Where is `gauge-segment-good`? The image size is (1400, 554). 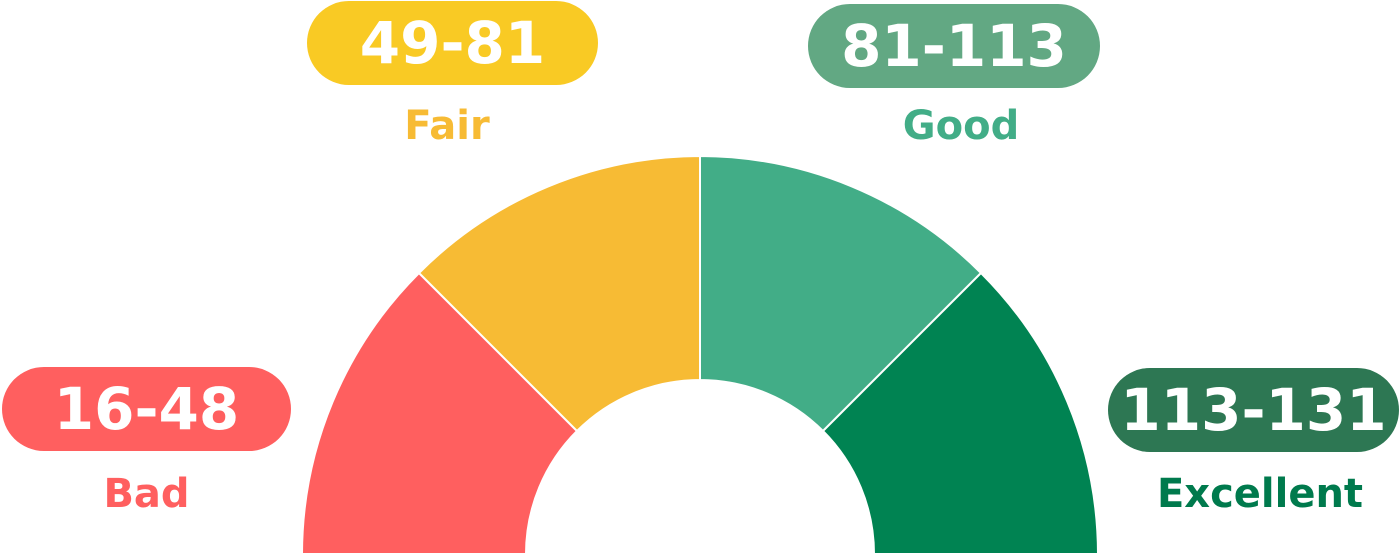 gauge-segment-good is located at coordinates (841, 293).